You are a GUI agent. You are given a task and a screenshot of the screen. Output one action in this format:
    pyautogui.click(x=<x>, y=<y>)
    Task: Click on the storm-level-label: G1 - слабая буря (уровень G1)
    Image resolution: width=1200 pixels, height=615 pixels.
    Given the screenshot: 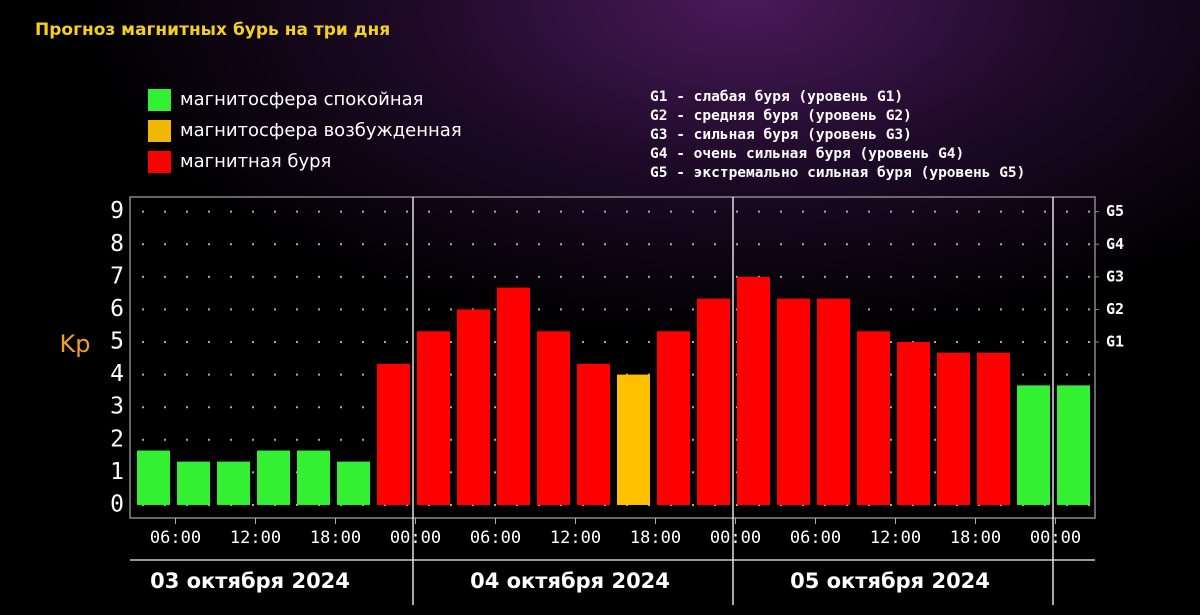 What is the action you would take?
    pyautogui.click(x=776, y=97)
    